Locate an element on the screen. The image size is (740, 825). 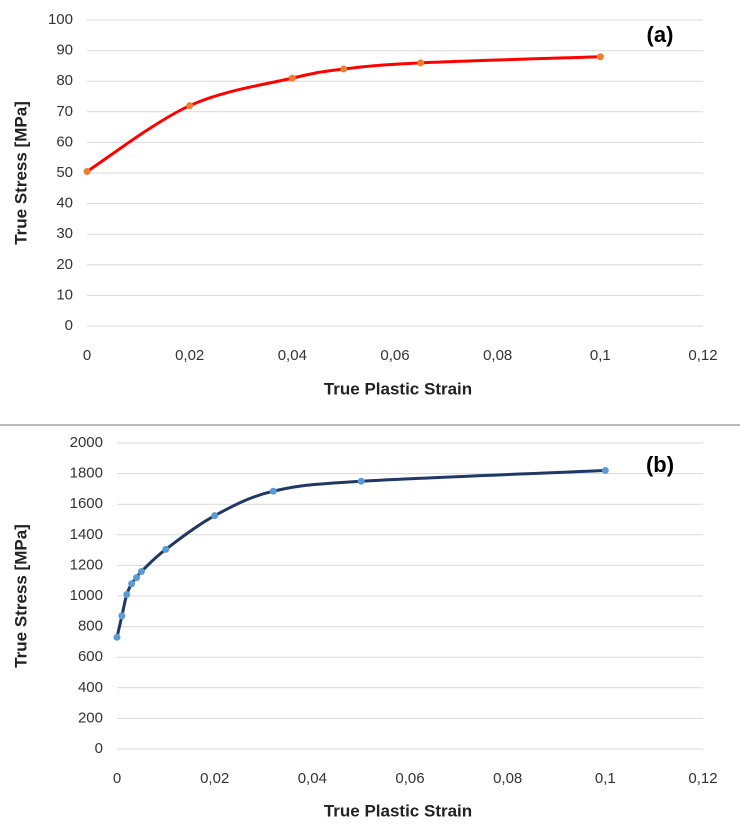
y-tick-label: 400 is located at coordinates (90, 687).